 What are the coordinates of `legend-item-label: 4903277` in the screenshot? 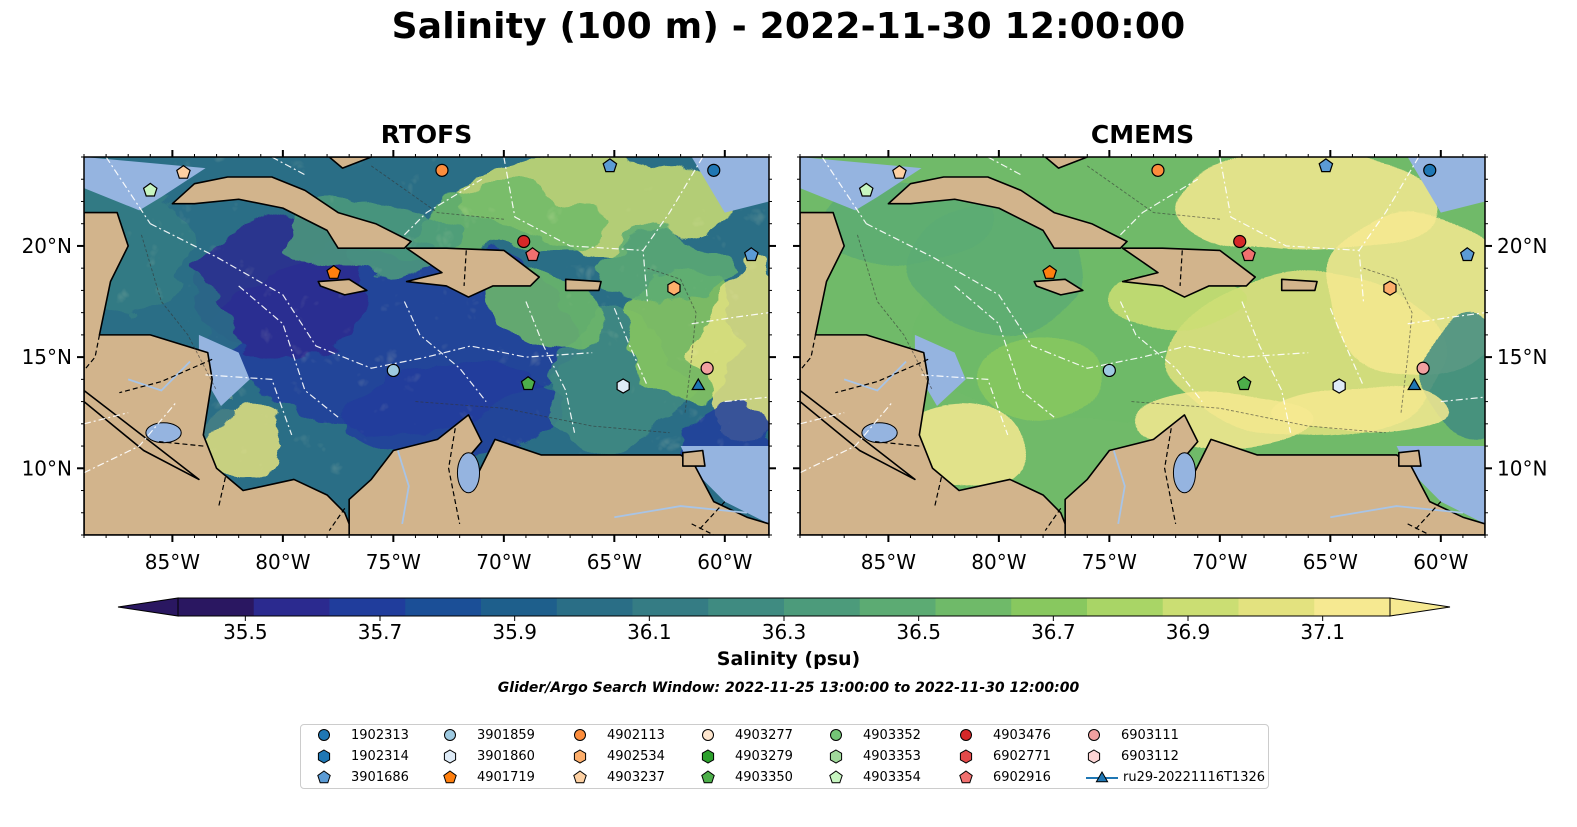 It's located at (764, 735).